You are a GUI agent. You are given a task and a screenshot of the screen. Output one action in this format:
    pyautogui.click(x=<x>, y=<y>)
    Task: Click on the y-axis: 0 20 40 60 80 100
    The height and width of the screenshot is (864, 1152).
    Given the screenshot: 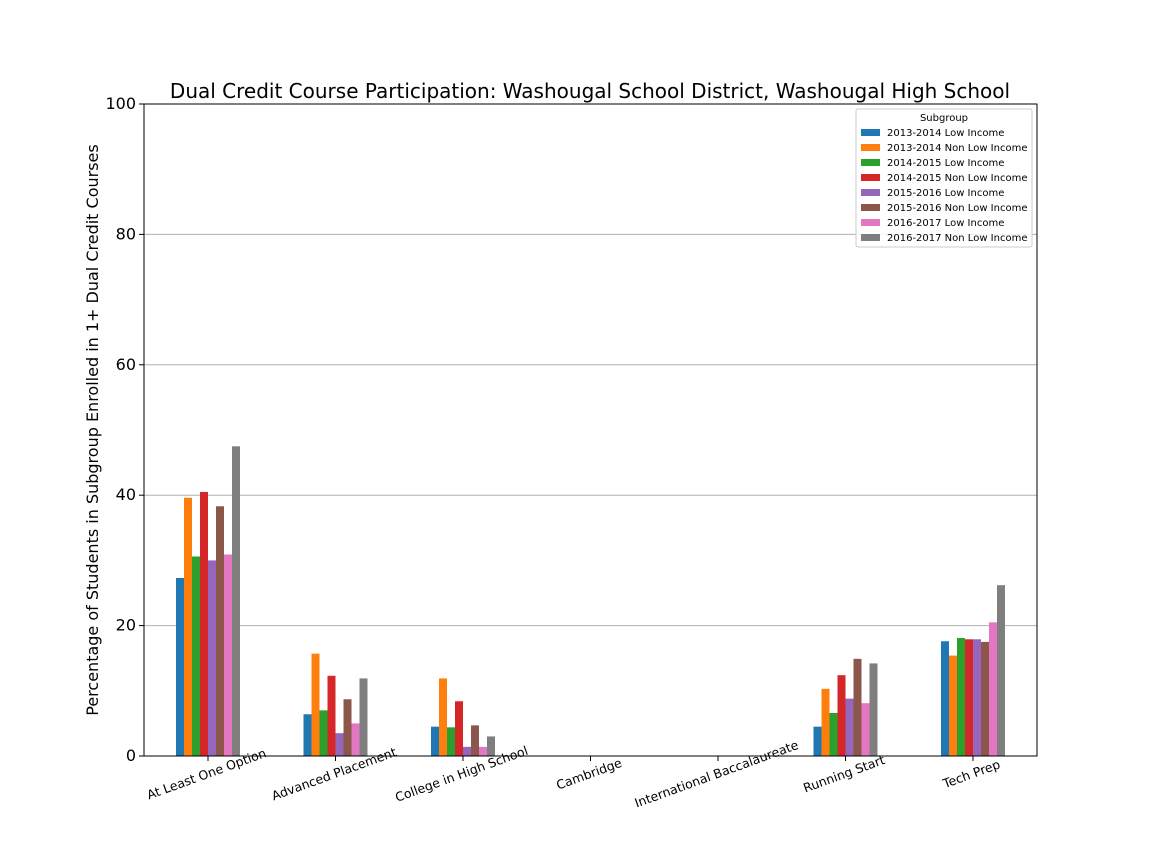 What is the action you would take?
    pyautogui.click(x=124, y=429)
    